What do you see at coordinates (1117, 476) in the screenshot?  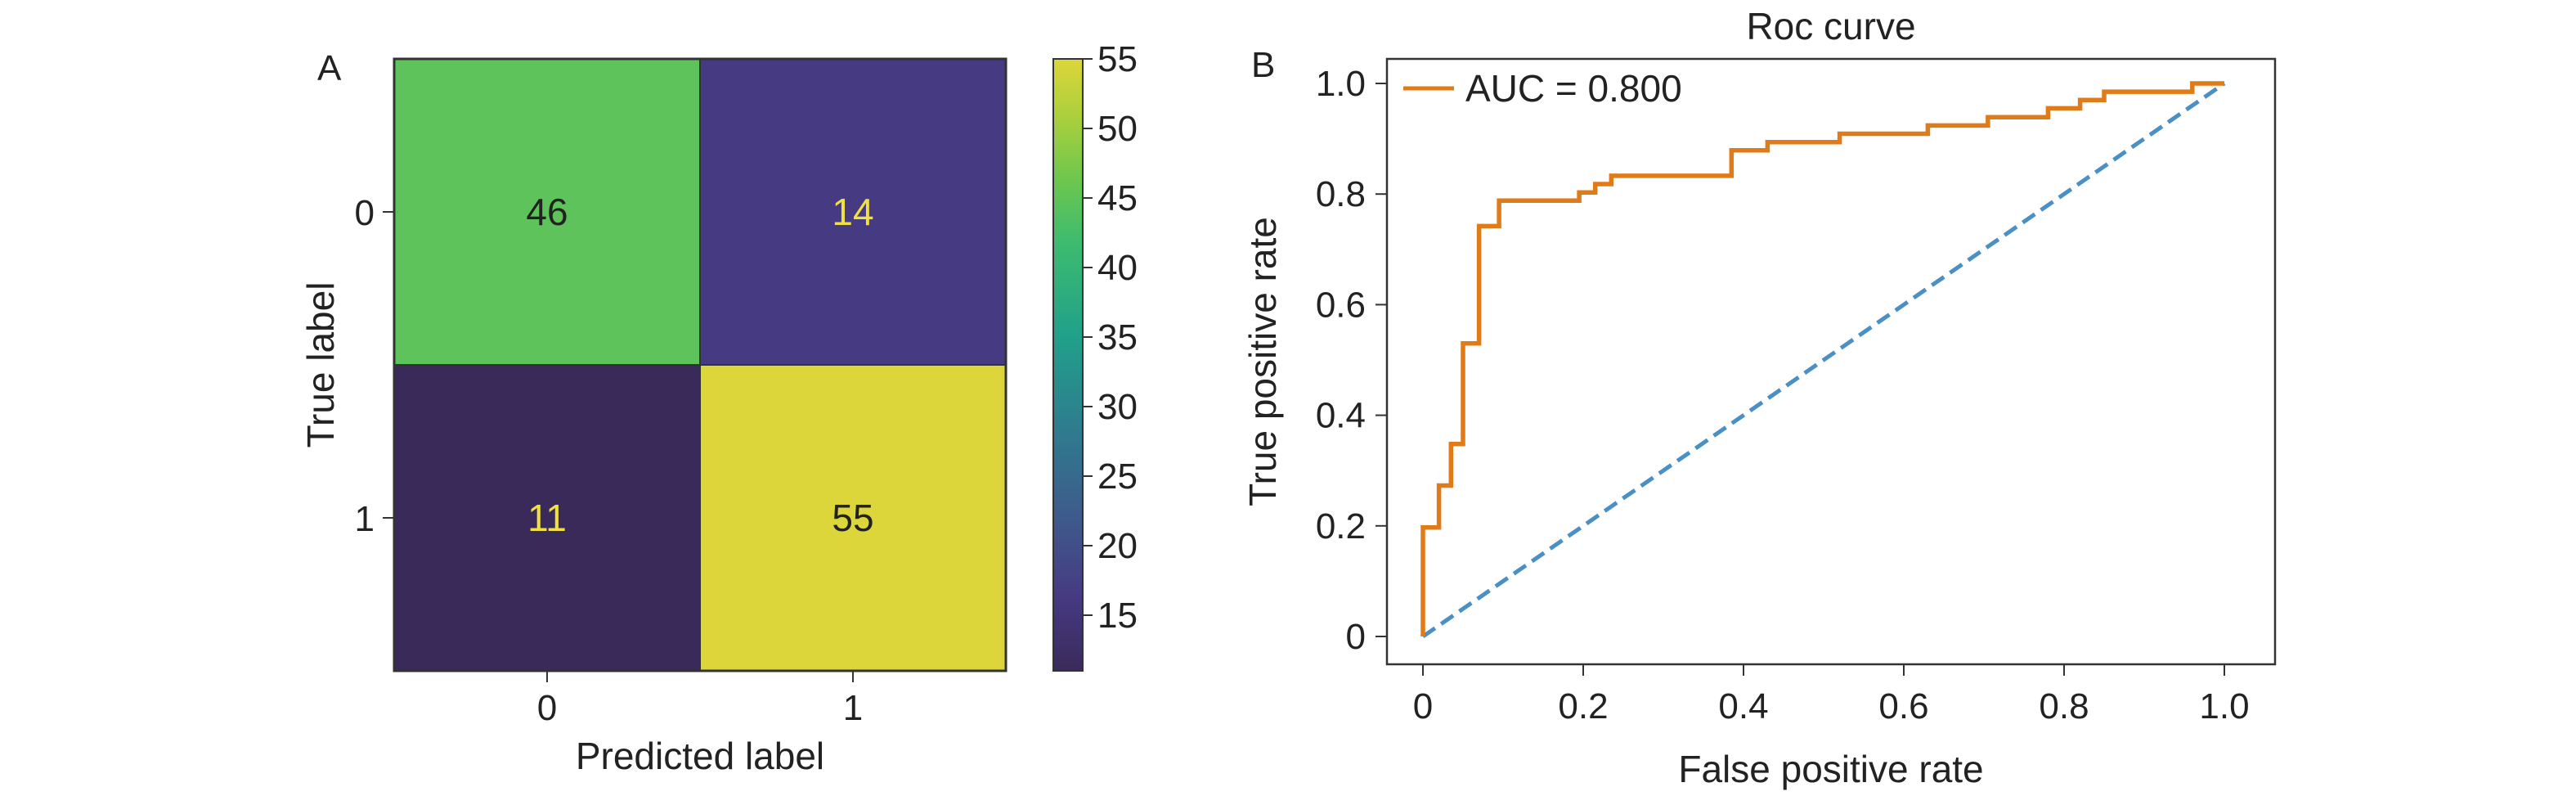 I see `colorbar-tick-label-2: 25` at bounding box center [1117, 476].